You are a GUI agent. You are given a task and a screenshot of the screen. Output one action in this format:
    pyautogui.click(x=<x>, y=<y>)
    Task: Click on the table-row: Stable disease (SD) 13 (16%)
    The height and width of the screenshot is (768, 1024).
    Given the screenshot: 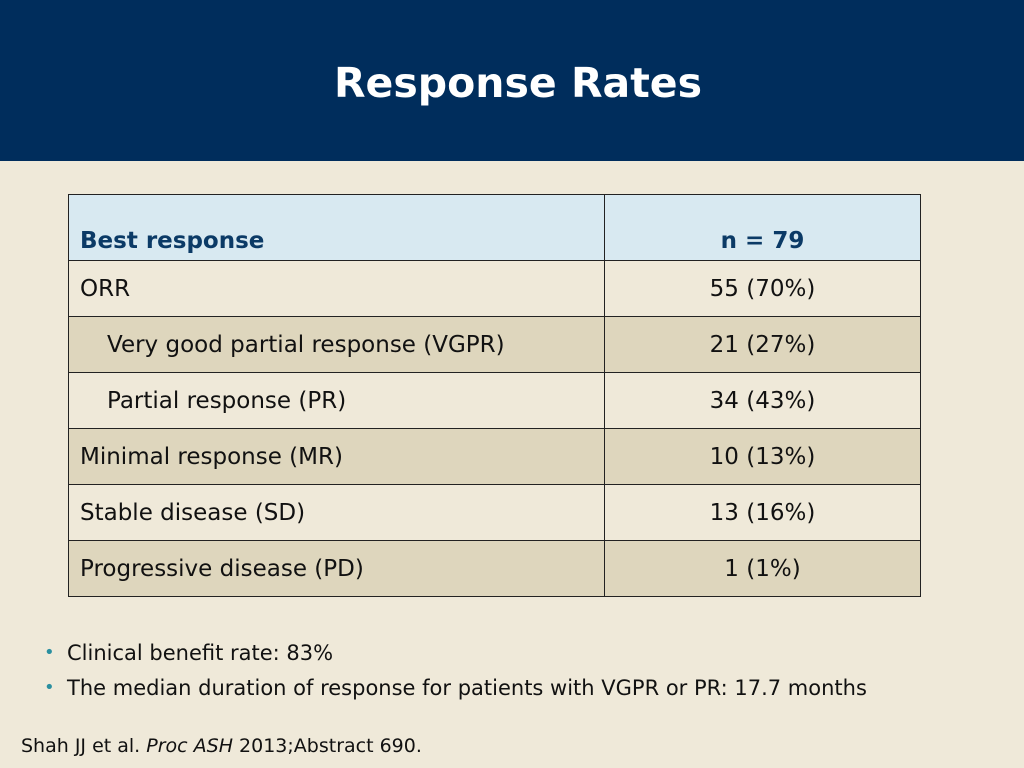 What is the action you would take?
    pyautogui.click(x=494, y=512)
    